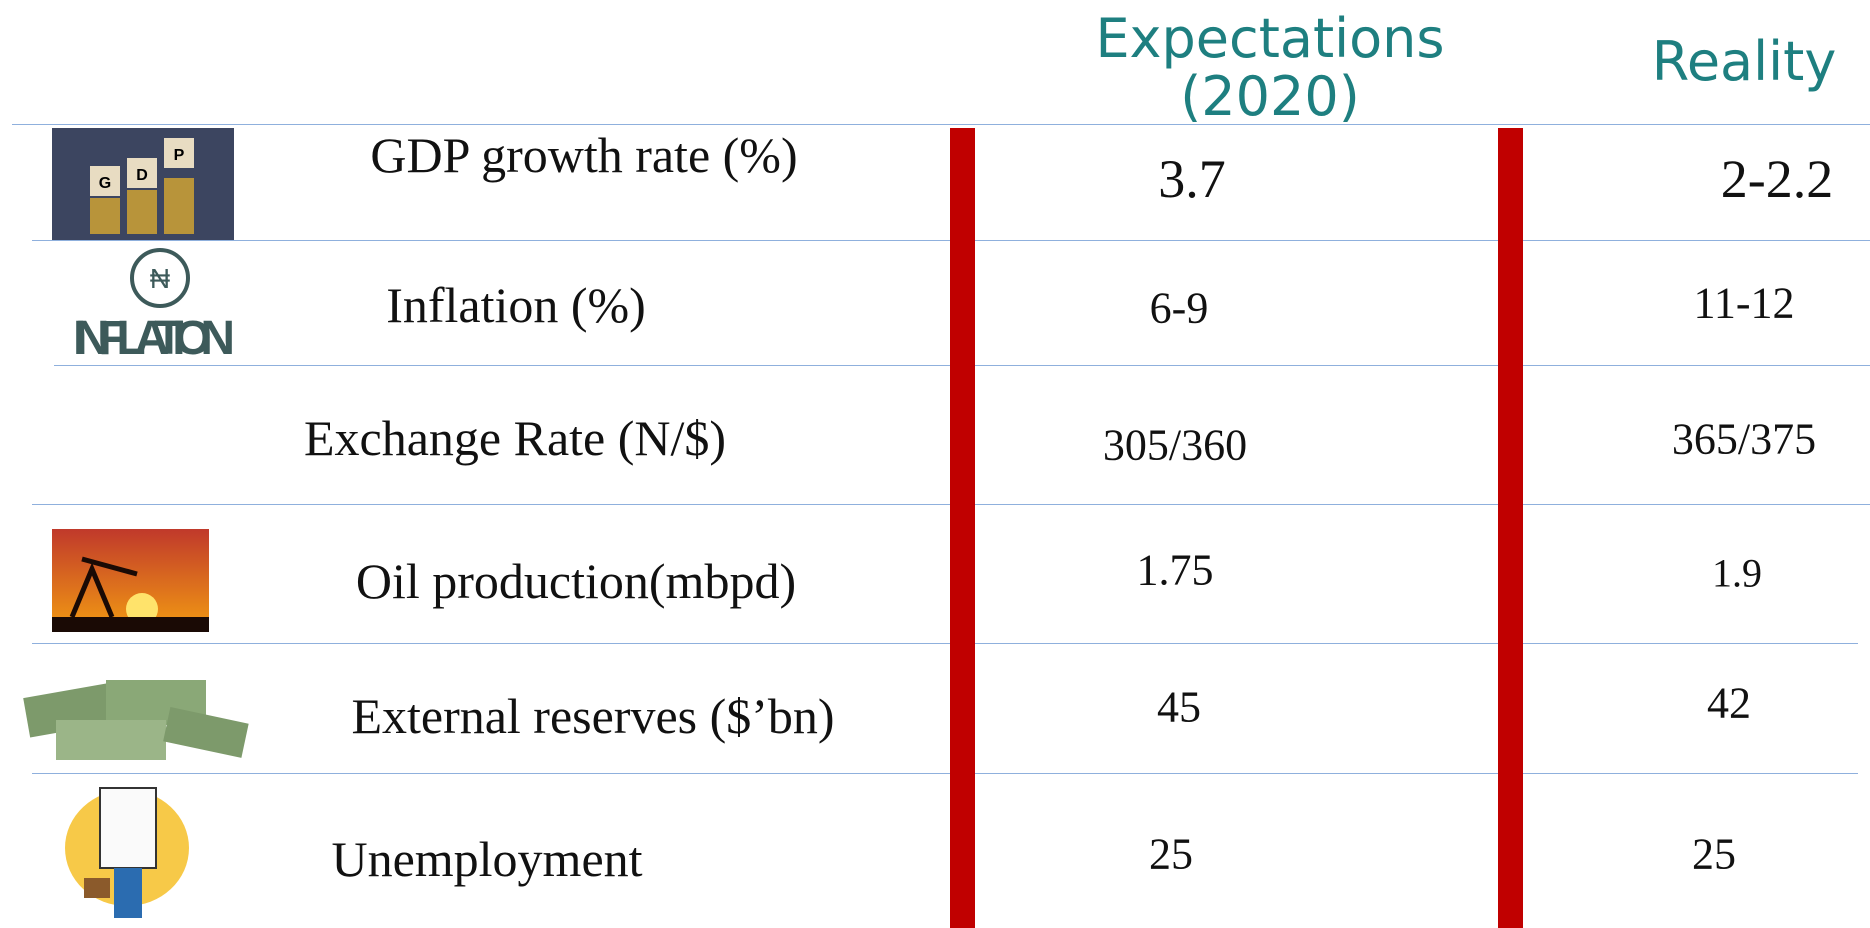  Describe the element at coordinates (142, 175) in the screenshot. I see `svg-text: D` at that location.